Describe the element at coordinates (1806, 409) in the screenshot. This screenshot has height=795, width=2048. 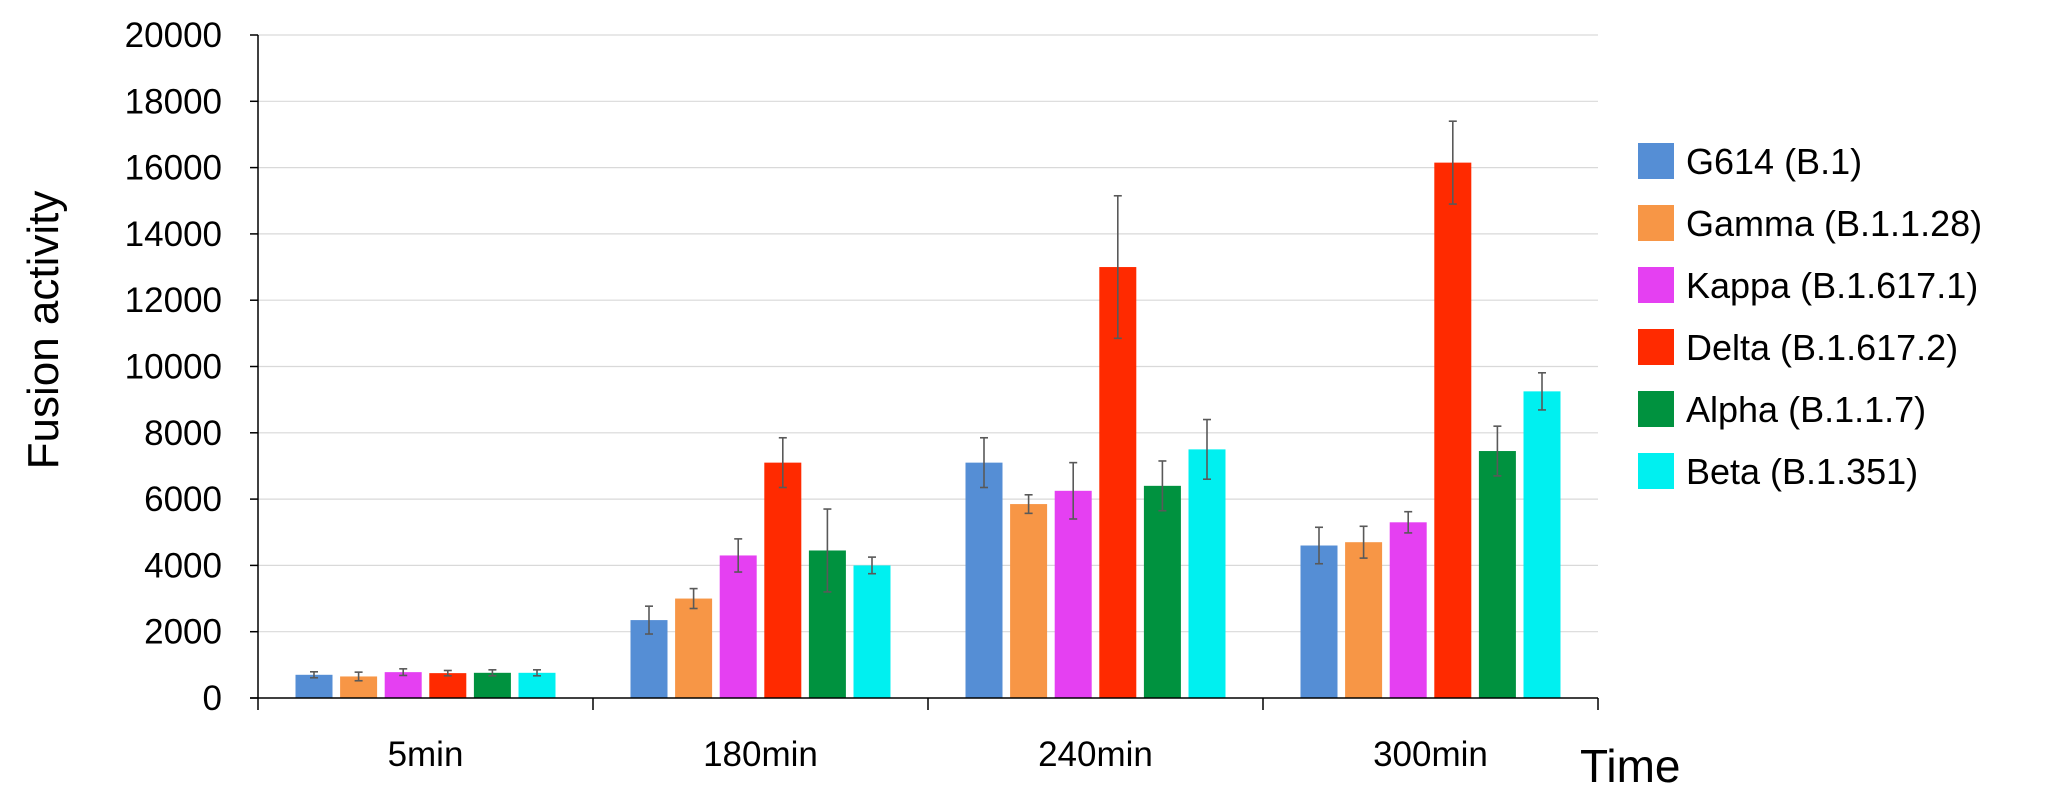
I see `legend-label: Alpha (B.1.1.7)` at that location.